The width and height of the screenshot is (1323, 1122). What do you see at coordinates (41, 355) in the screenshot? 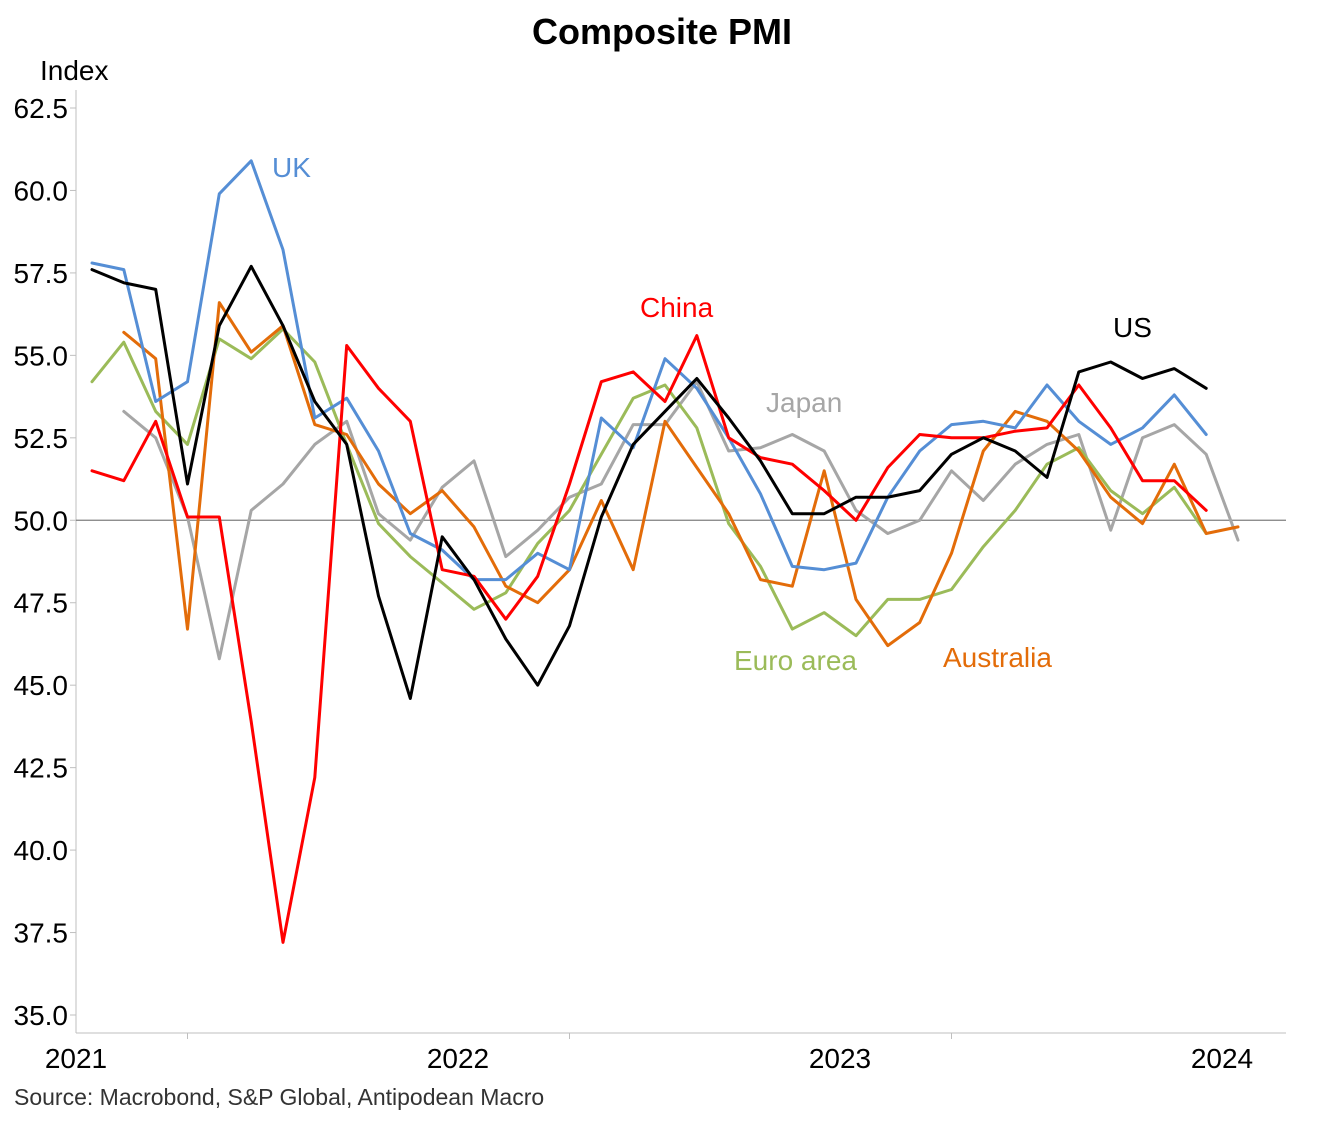
I see `y-tick-label: 55.0` at bounding box center [41, 355].